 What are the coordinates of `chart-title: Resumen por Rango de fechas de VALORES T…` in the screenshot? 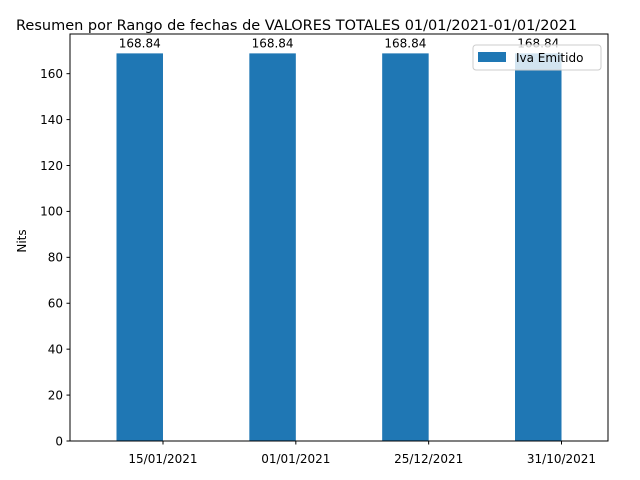 It's located at (296, 26).